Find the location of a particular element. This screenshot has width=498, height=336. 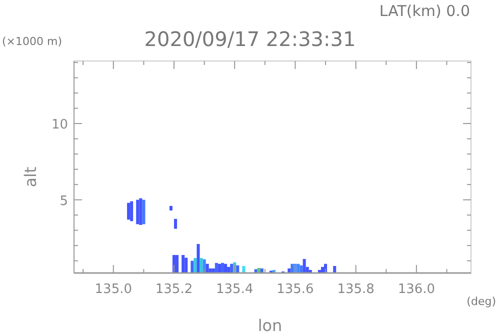

x-tick-label: 135.4 is located at coordinates (235, 289).